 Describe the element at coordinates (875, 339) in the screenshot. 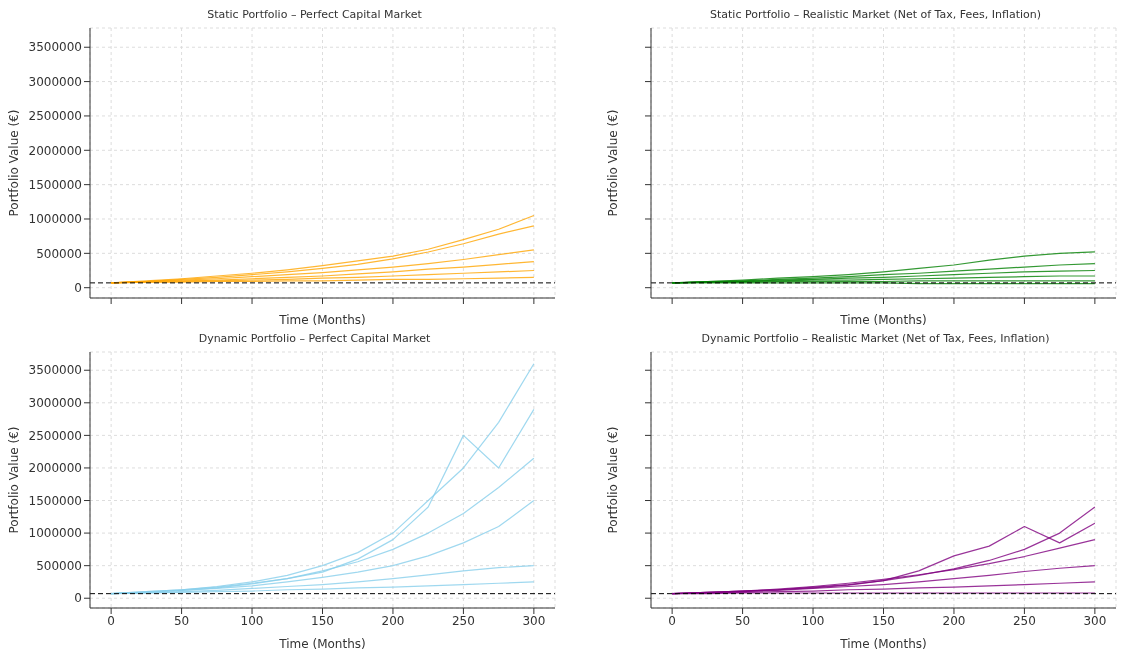

I see `chart-title: Dynamic Portfolio – Realistic Market (Net of Tax, Fees, Inflation)` at that location.